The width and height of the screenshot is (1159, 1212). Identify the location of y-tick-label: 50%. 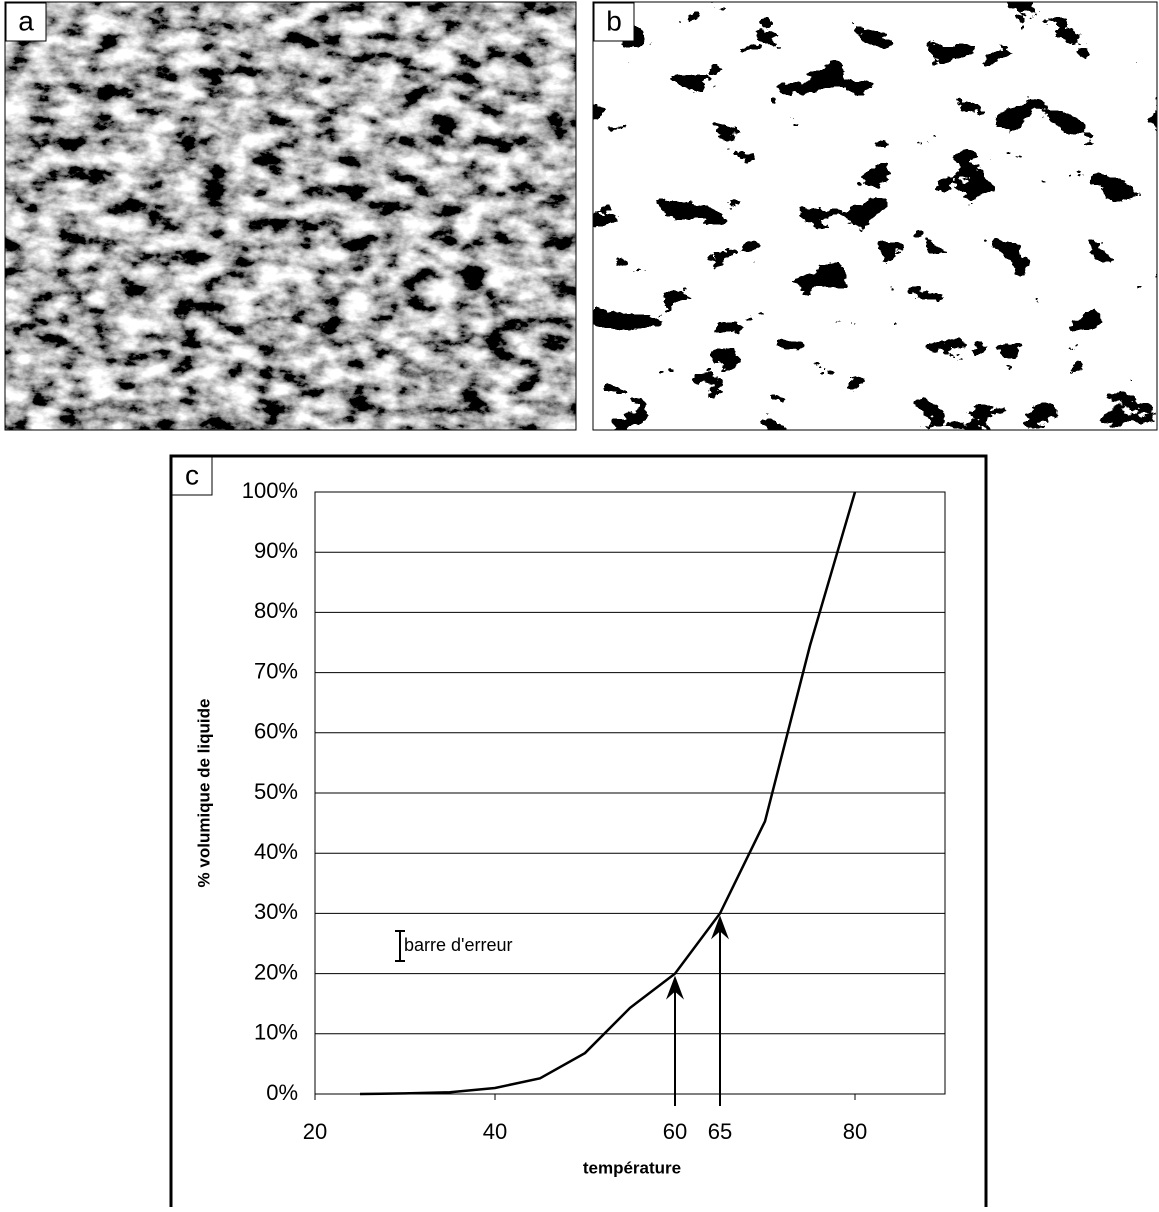
(276, 791).